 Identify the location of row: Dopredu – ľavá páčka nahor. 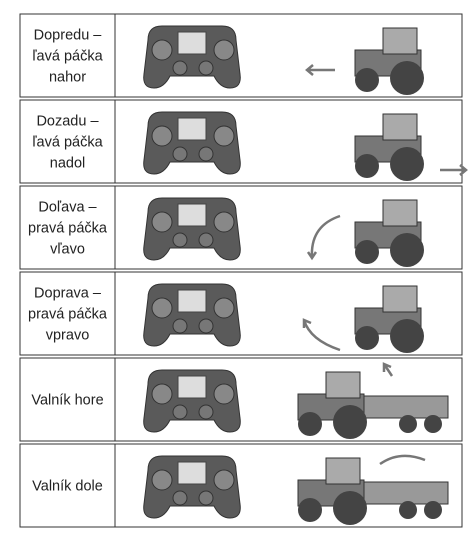
(241, 55).